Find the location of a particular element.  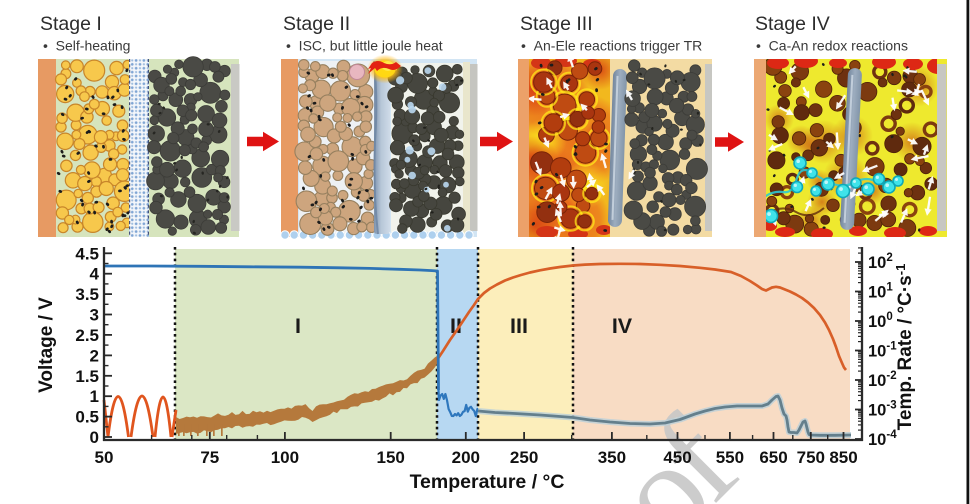

svg-text: 100 is located at coordinates (285, 457).